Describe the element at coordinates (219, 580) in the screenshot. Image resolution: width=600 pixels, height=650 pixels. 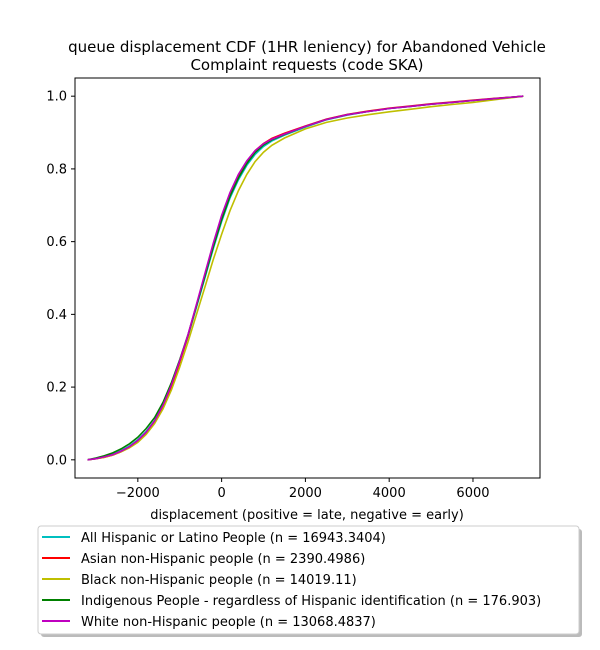
I see `legend-label-2: Black non-Hispanic people (n = 14019.11)` at that location.